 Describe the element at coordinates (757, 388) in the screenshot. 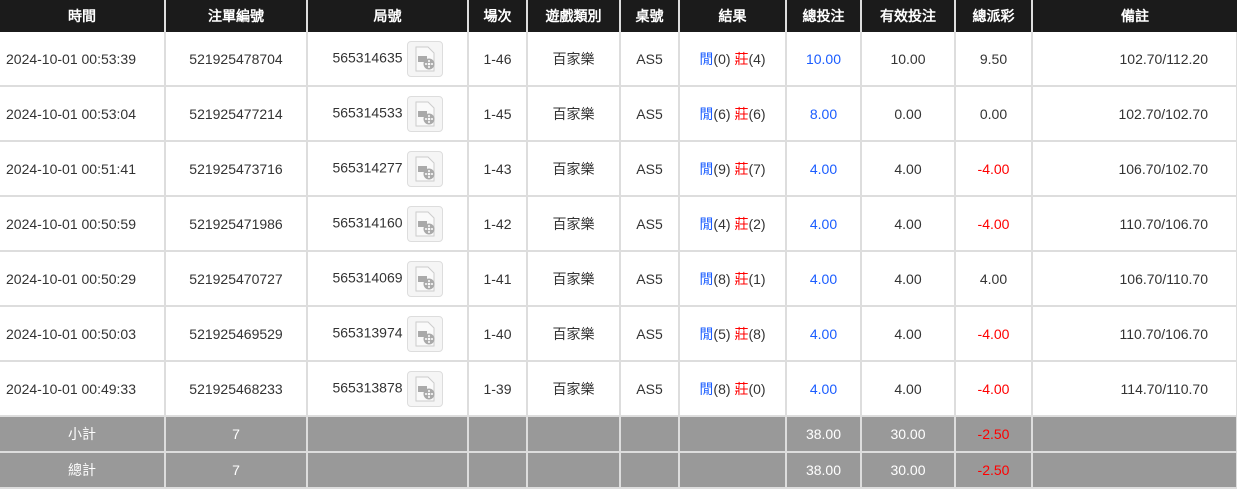

I see `banker-score: (0)` at that location.